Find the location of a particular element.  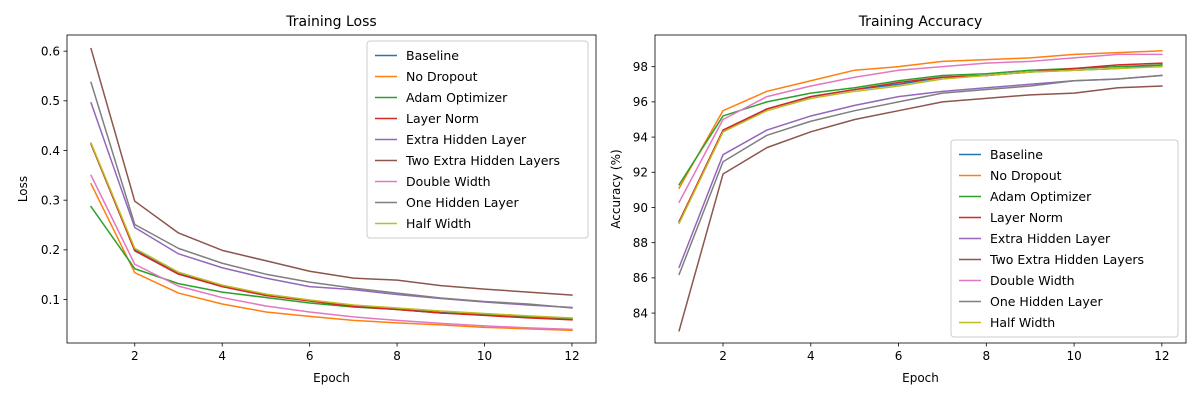

y-tick-label: 0.4 is located at coordinates (50, 151).